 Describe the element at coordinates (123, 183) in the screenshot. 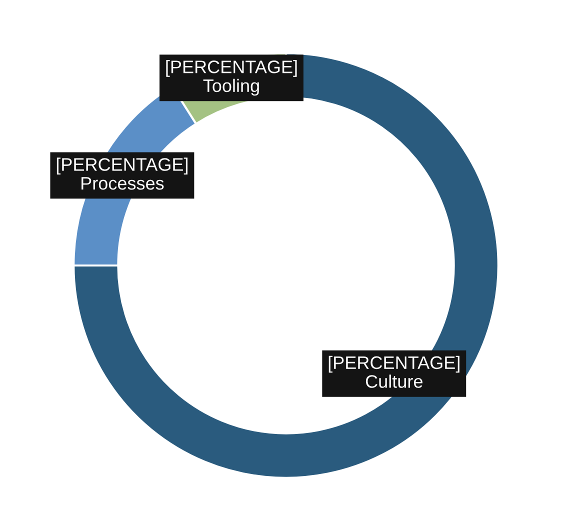

I see `slice-label: Processes` at that location.